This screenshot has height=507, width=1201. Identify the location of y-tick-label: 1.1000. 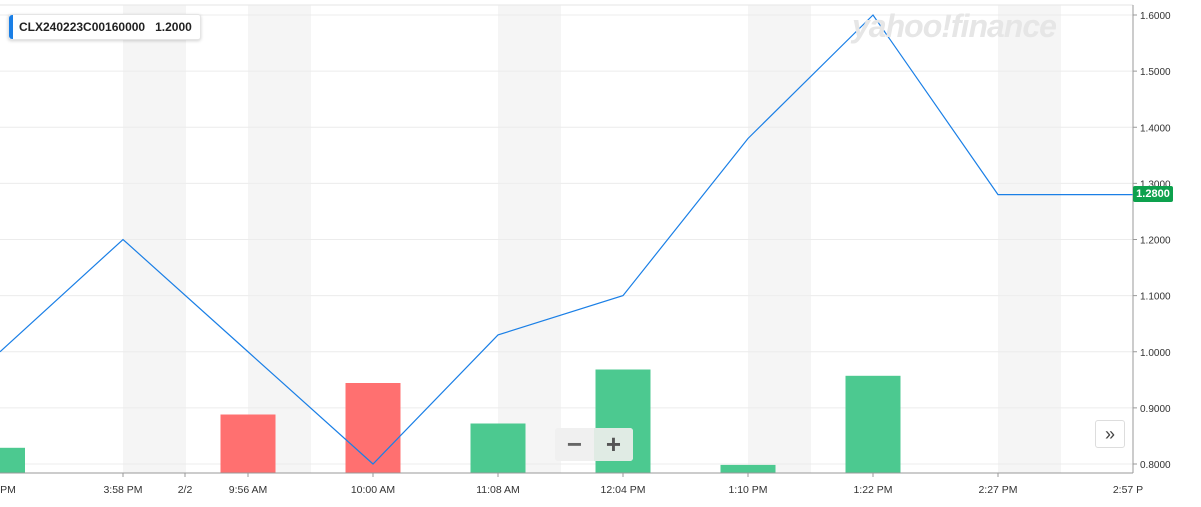
(1155, 297).